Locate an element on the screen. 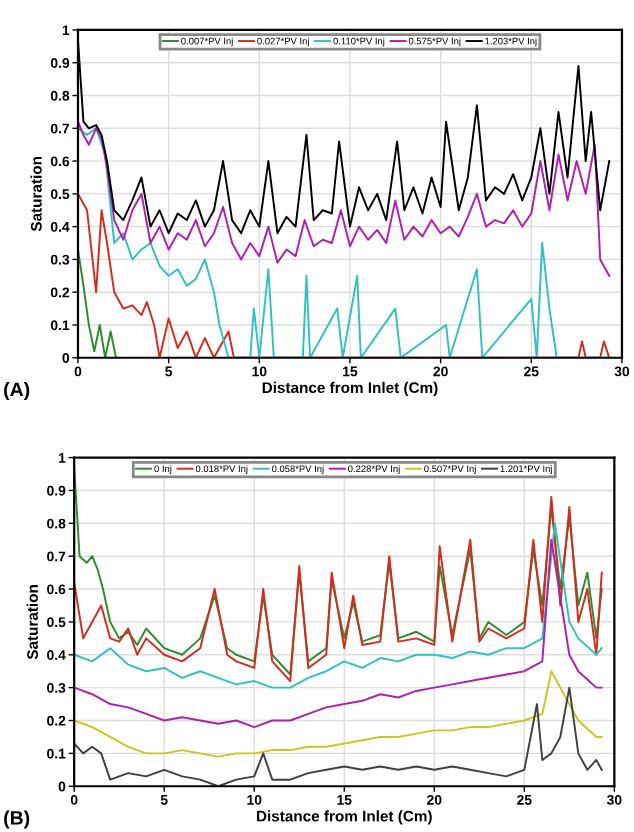 Image resolution: width=634 pixels, height=832 pixels. text: (B) is located at coordinates (17, 819).